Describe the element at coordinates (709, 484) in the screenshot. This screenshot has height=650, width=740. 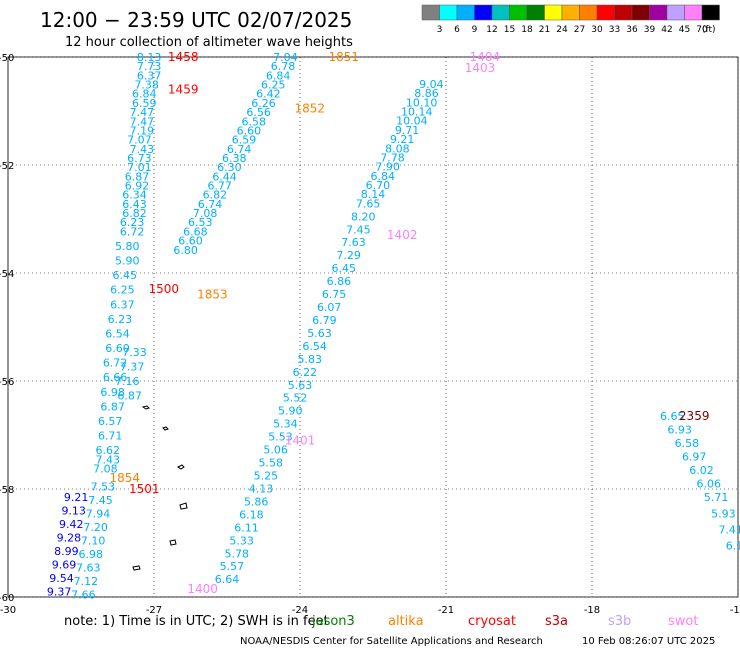
I see `wave-height-value: 6.06` at that location.